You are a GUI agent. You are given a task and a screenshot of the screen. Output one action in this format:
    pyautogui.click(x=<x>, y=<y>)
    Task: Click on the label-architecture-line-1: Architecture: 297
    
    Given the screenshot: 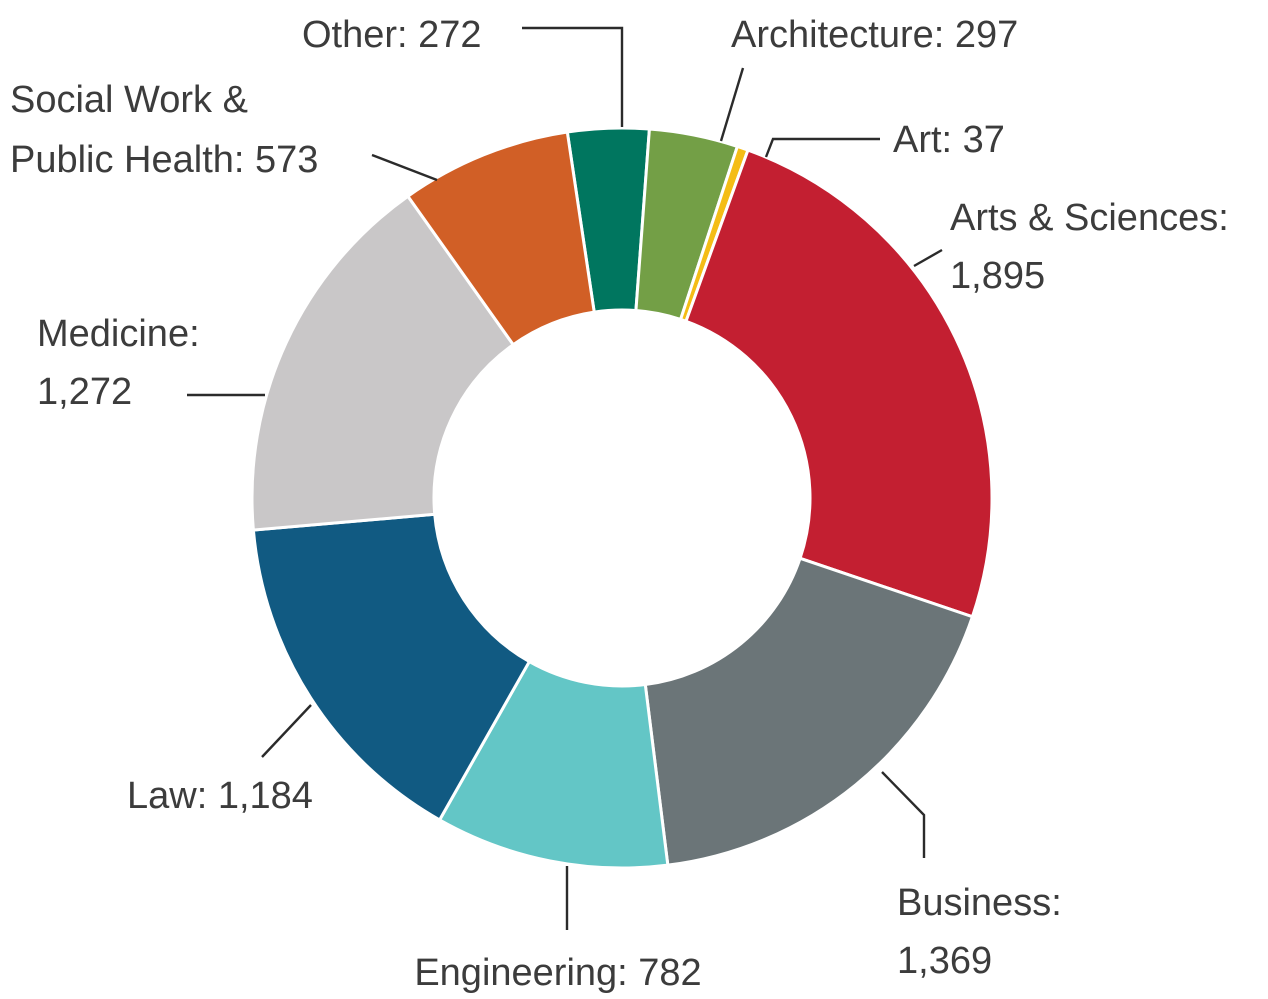 What is the action you would take?
    pyautogui.click(x=874, y=35)
    